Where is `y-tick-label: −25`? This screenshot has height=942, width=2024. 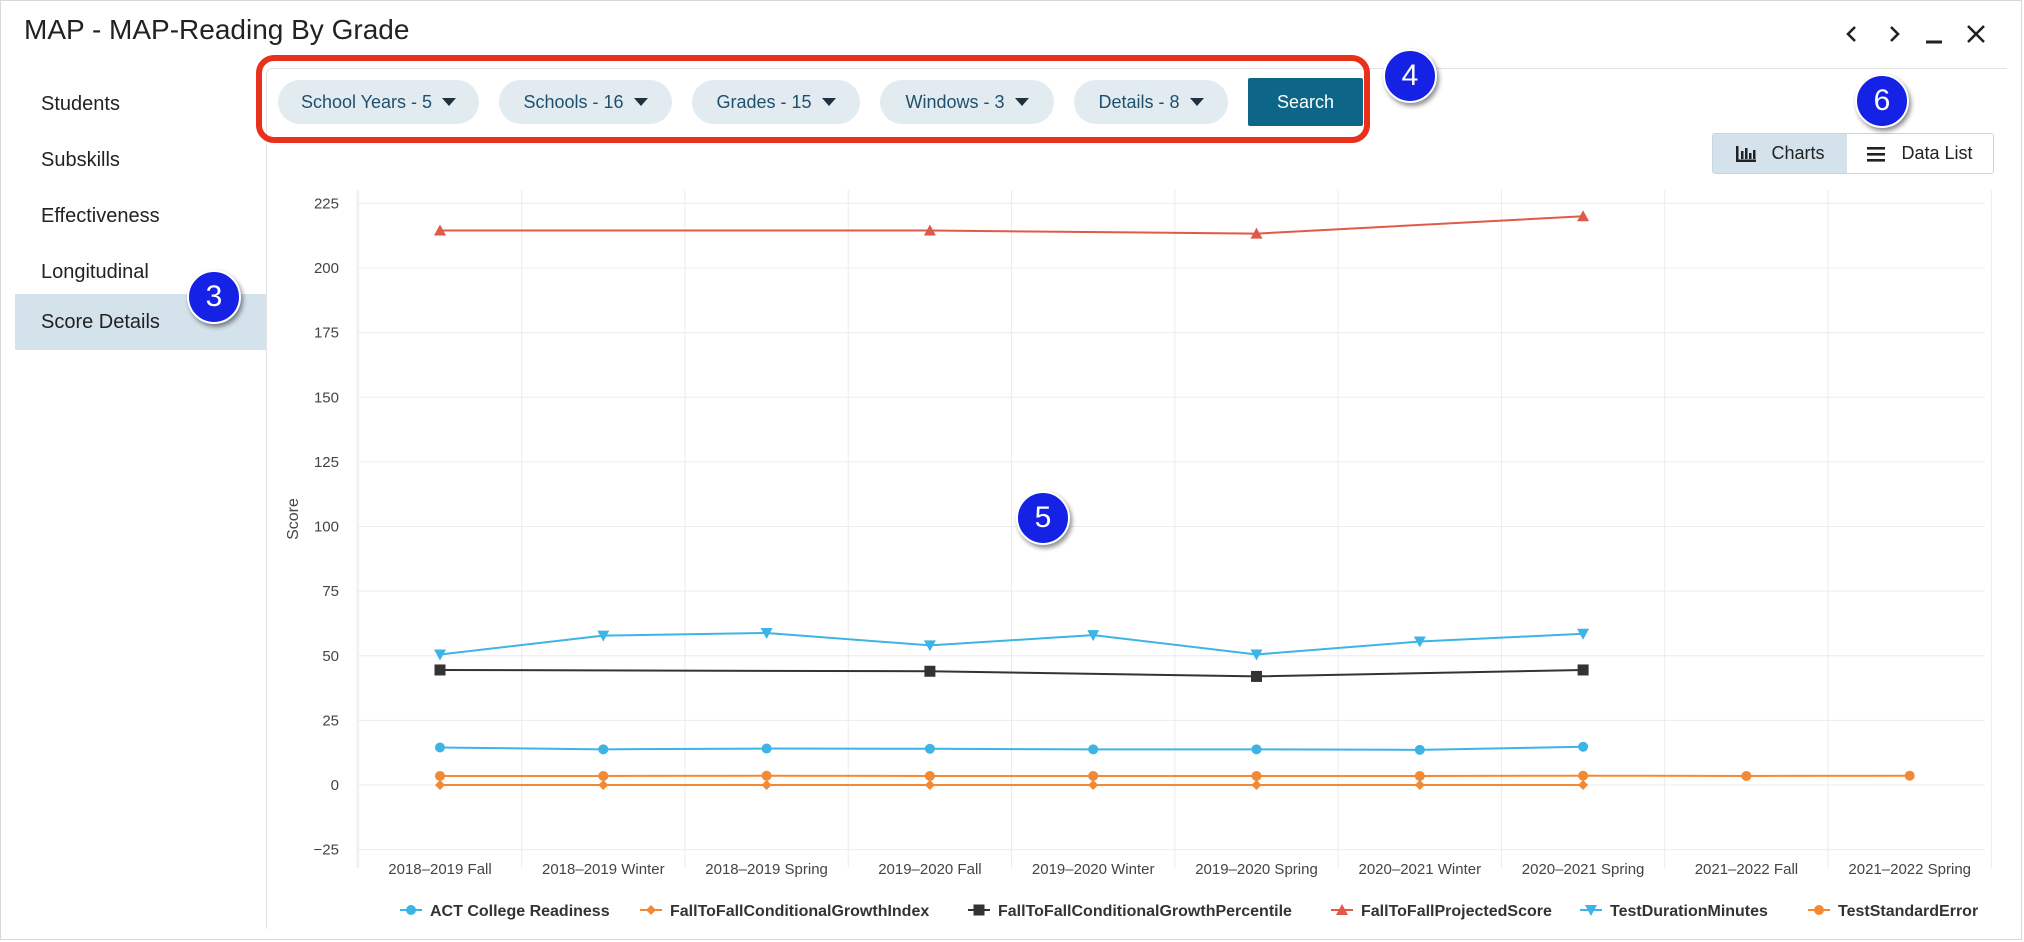 y-tick-label: −25 is located at coordinates (326, 850).